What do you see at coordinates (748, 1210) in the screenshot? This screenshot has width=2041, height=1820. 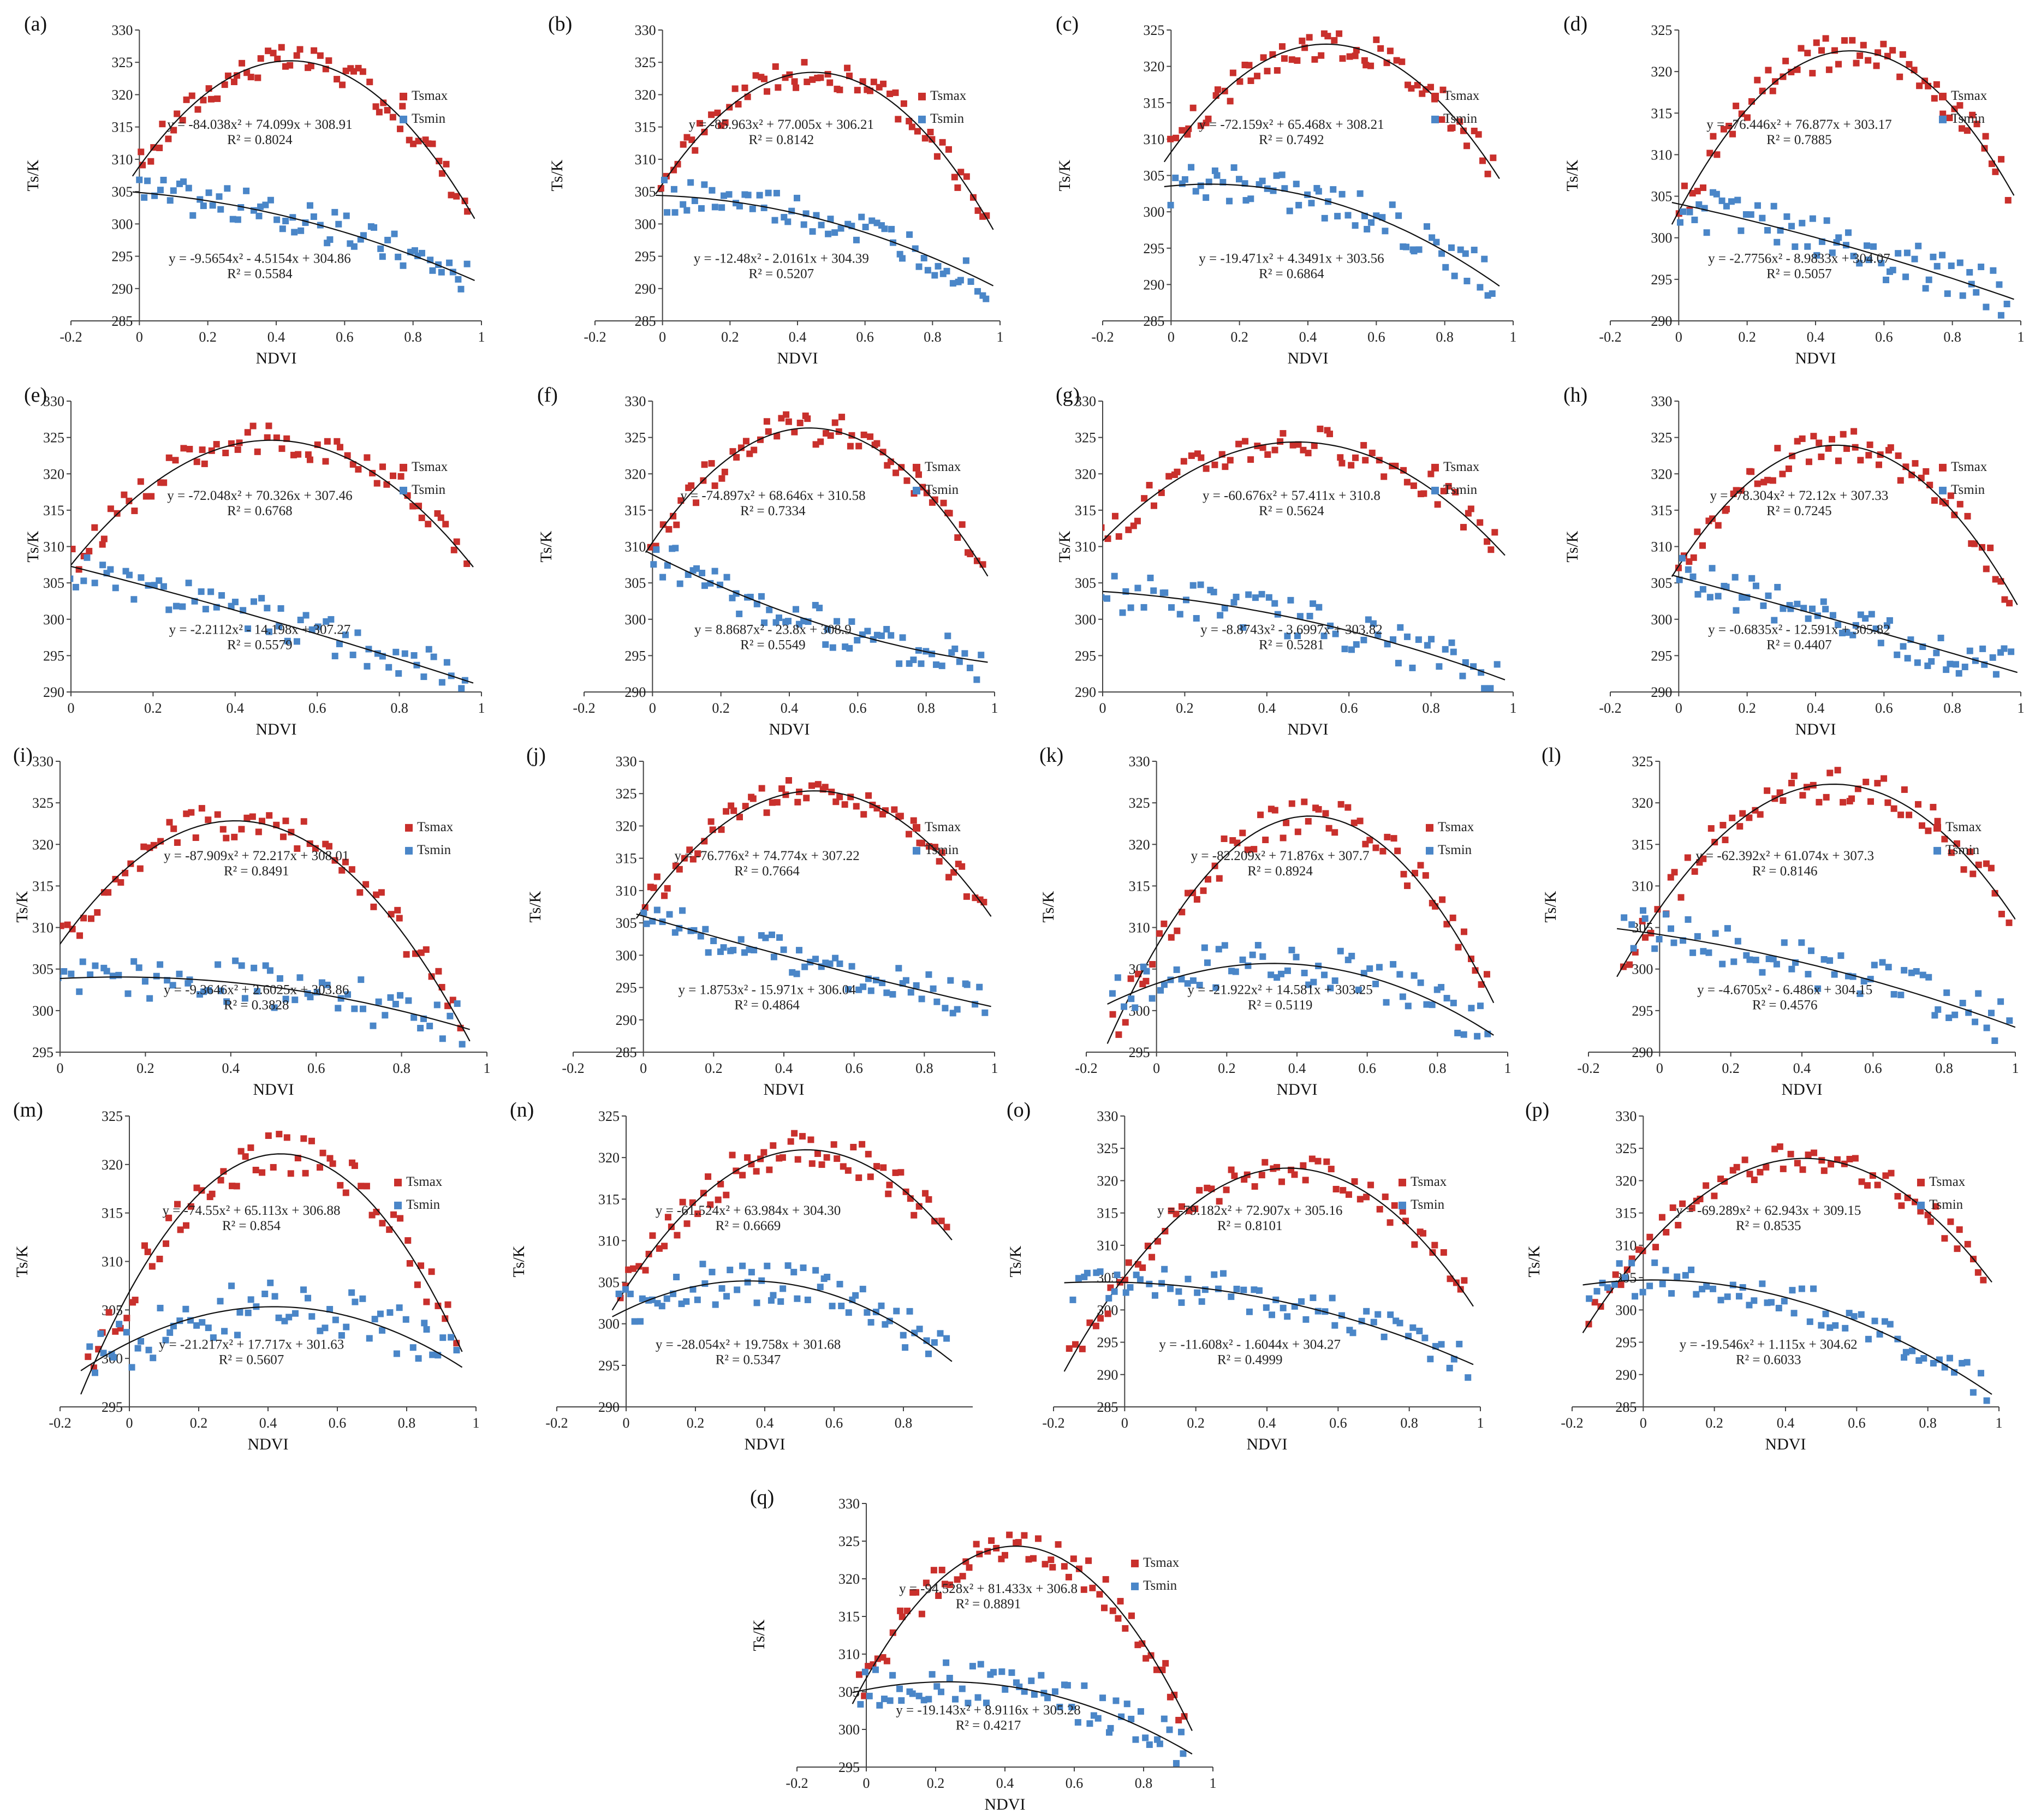 I see `fit-equation-tsmax: y = -61.524x² + 63.984x + 304.30` at bounding box center [748, 1210].